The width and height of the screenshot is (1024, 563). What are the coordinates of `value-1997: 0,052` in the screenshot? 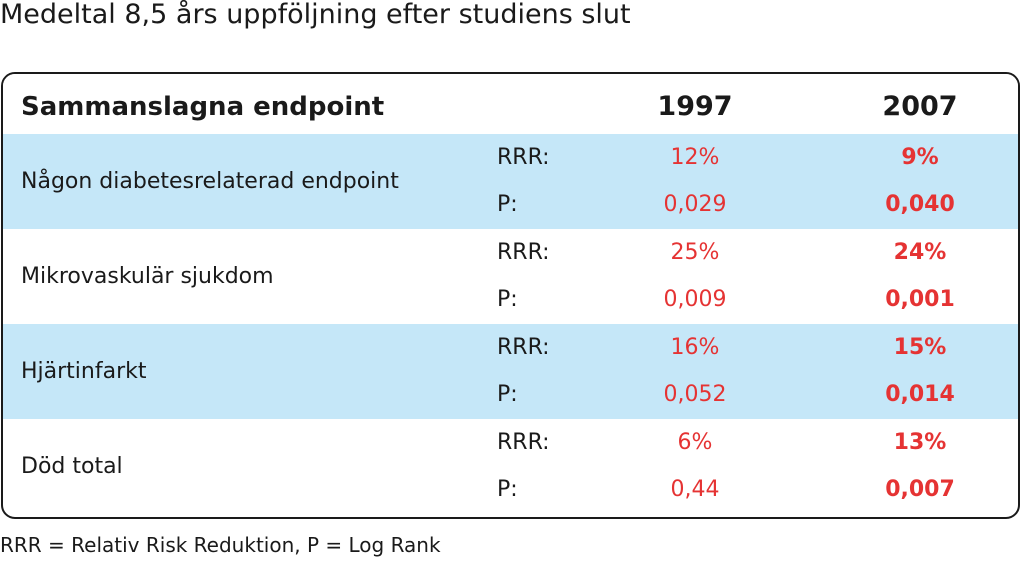 It's located at (695, 394).